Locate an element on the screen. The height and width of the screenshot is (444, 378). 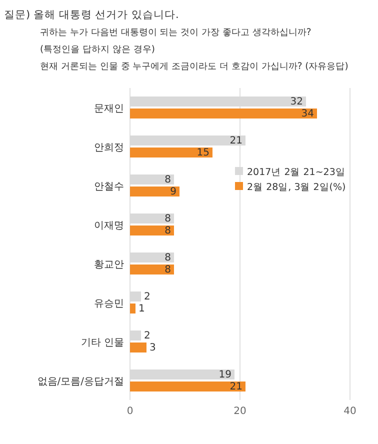
legend-label: 2월 28일, 3월 2일(%) is located at coordinates (296, 187).